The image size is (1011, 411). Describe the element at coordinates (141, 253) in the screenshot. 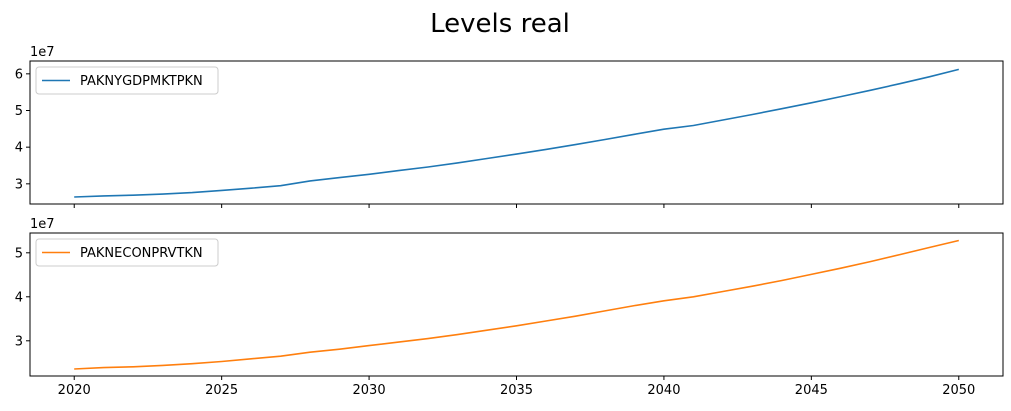

I see `legend-label: PAKNECONPRVTKN` at that location.